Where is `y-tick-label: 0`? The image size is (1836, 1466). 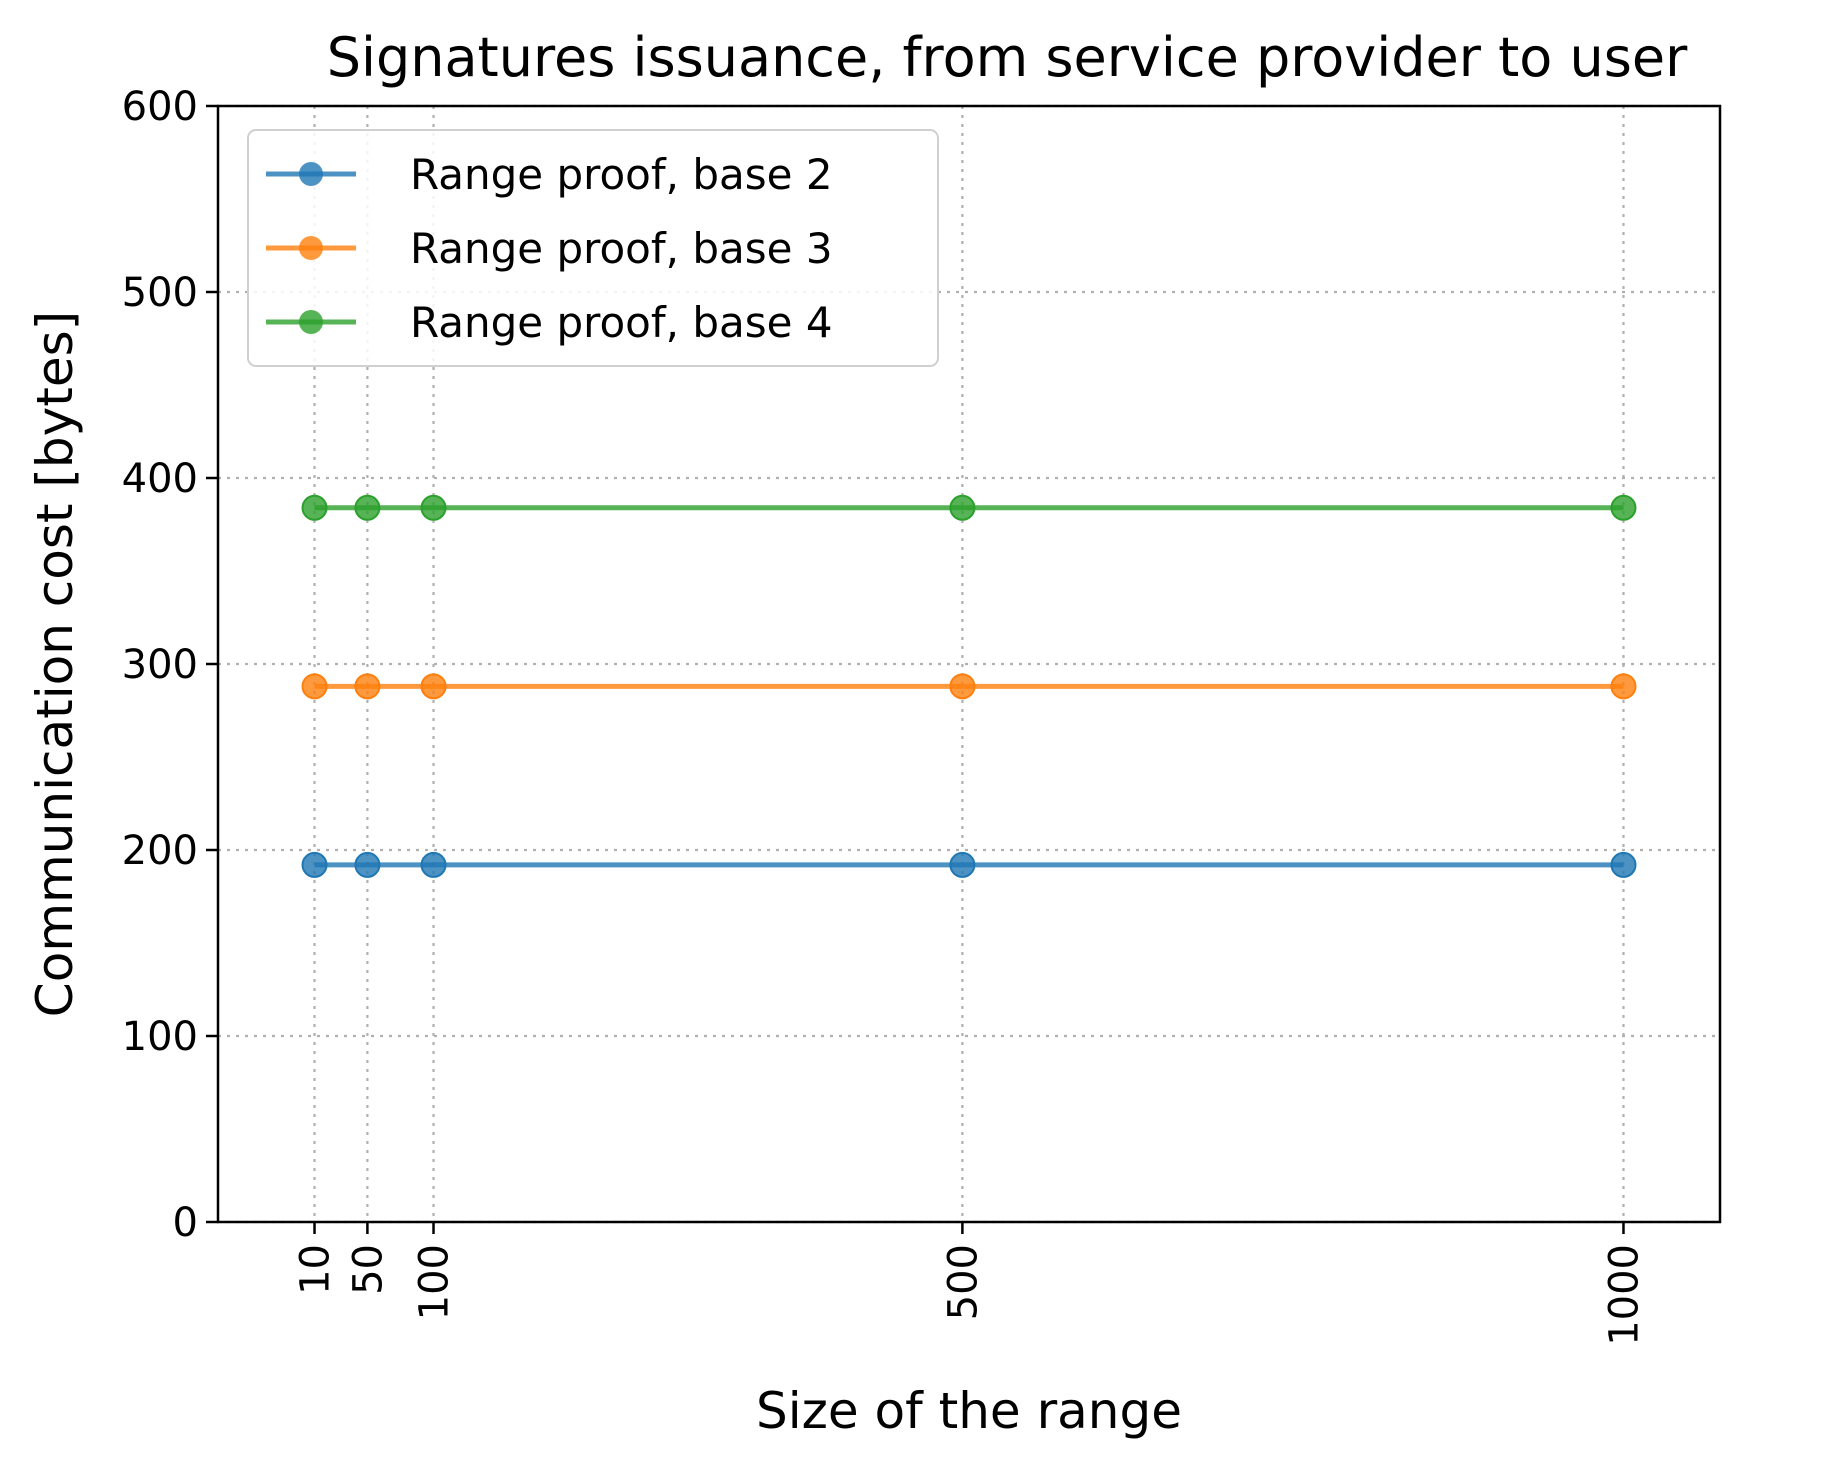 y-tick-label: 0 is located at coordinates (185, 1223).